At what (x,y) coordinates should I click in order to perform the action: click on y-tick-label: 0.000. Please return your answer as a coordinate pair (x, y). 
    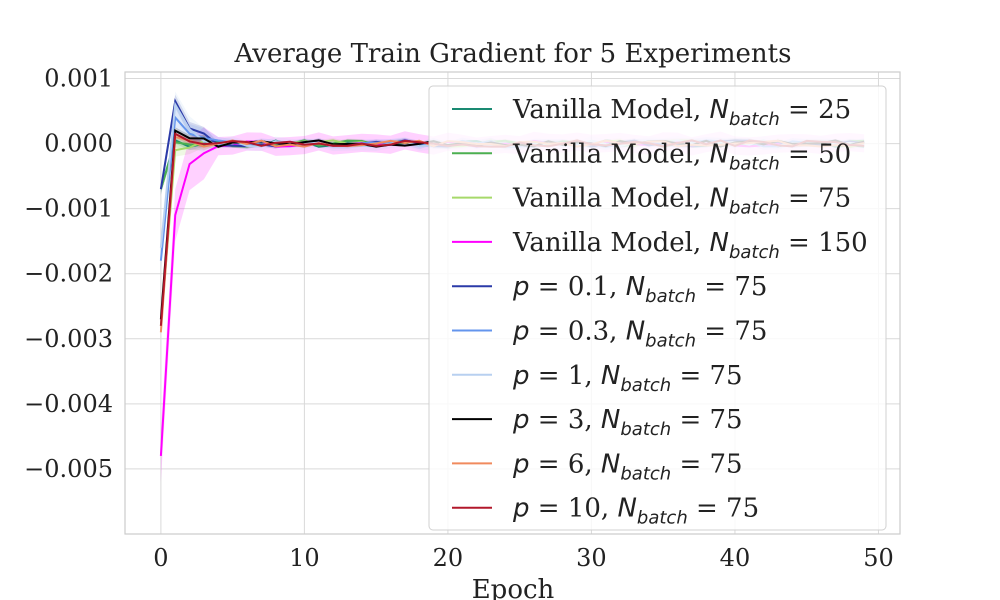
    Looking at the image, I should click on (78, 144).